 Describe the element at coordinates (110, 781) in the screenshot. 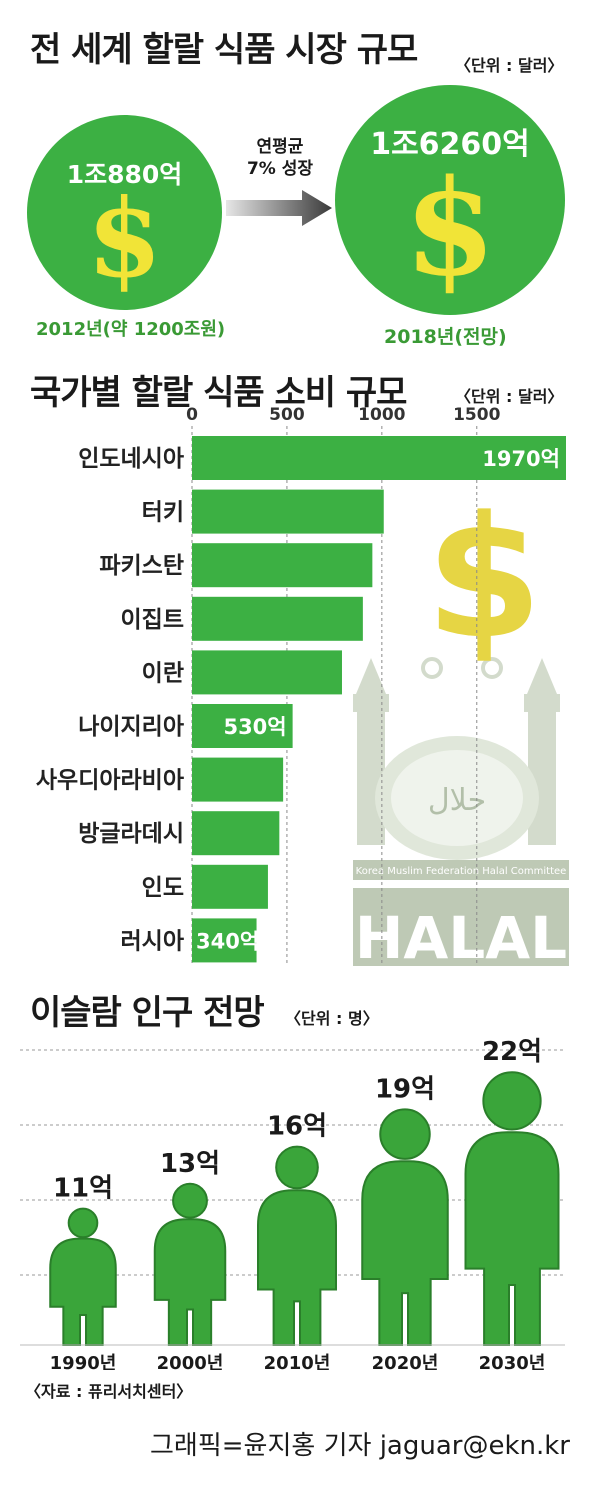

I see `category-label: 사우디아라비아` at that location.